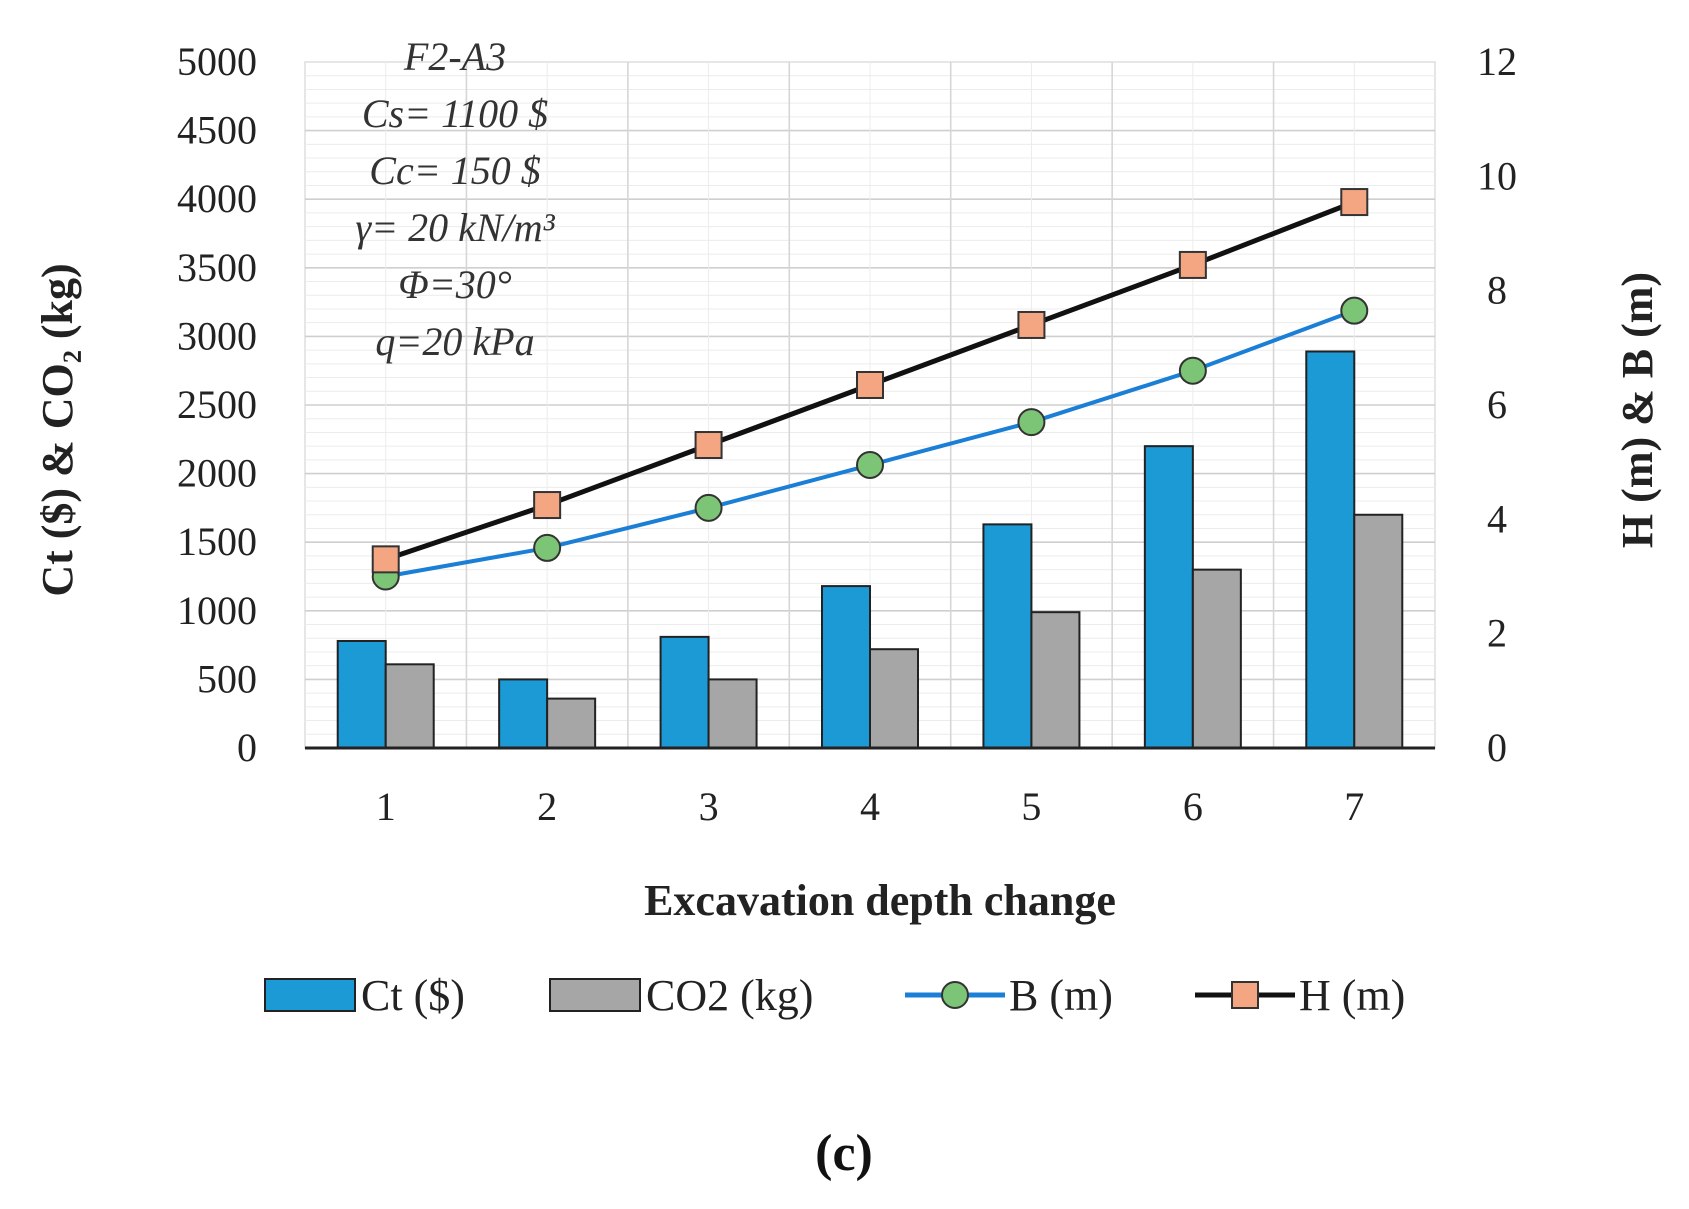  Describe the element at coordinates (217, 267) in the screenshot. I see `left-tick-label: 3500` at that location.